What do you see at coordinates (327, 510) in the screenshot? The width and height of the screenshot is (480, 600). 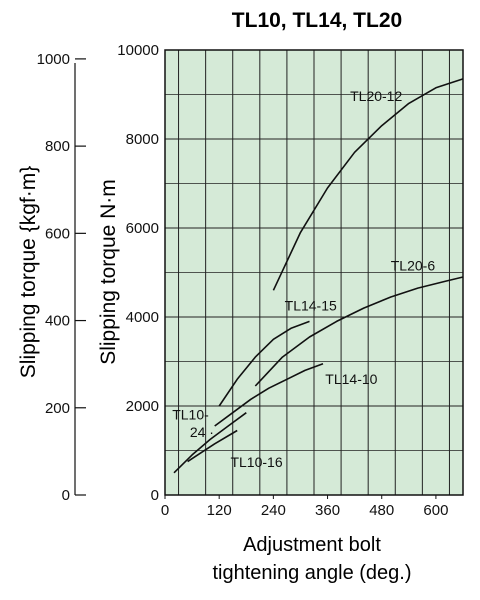 I see `x-tick-label: 360` at bounding box center [327, 510].